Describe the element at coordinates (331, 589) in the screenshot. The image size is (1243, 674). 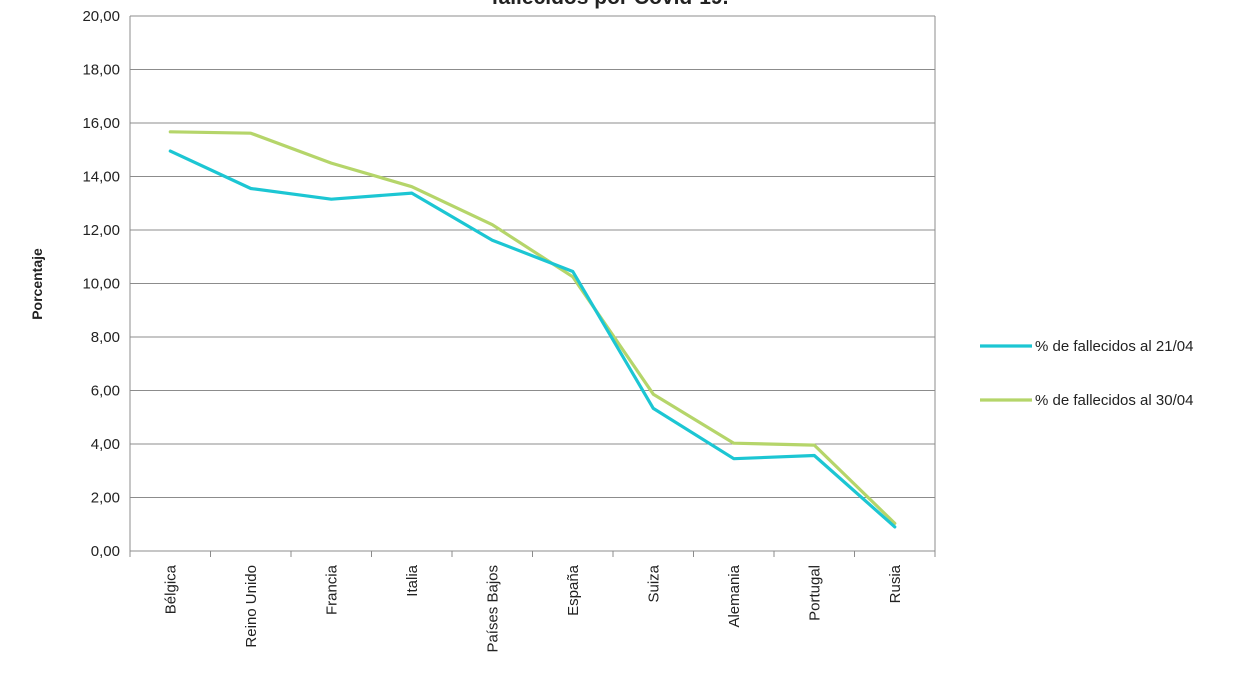
I see `x-tick-label: Francia` at that location.